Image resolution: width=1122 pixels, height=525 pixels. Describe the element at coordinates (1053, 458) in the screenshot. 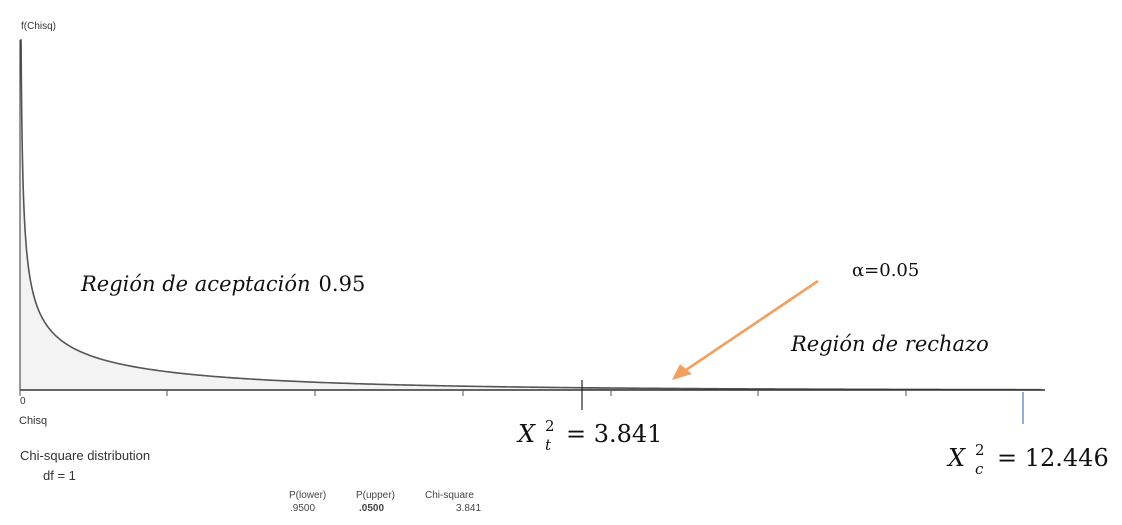

I see `calculated-value-eq: = 12.446` at that location.